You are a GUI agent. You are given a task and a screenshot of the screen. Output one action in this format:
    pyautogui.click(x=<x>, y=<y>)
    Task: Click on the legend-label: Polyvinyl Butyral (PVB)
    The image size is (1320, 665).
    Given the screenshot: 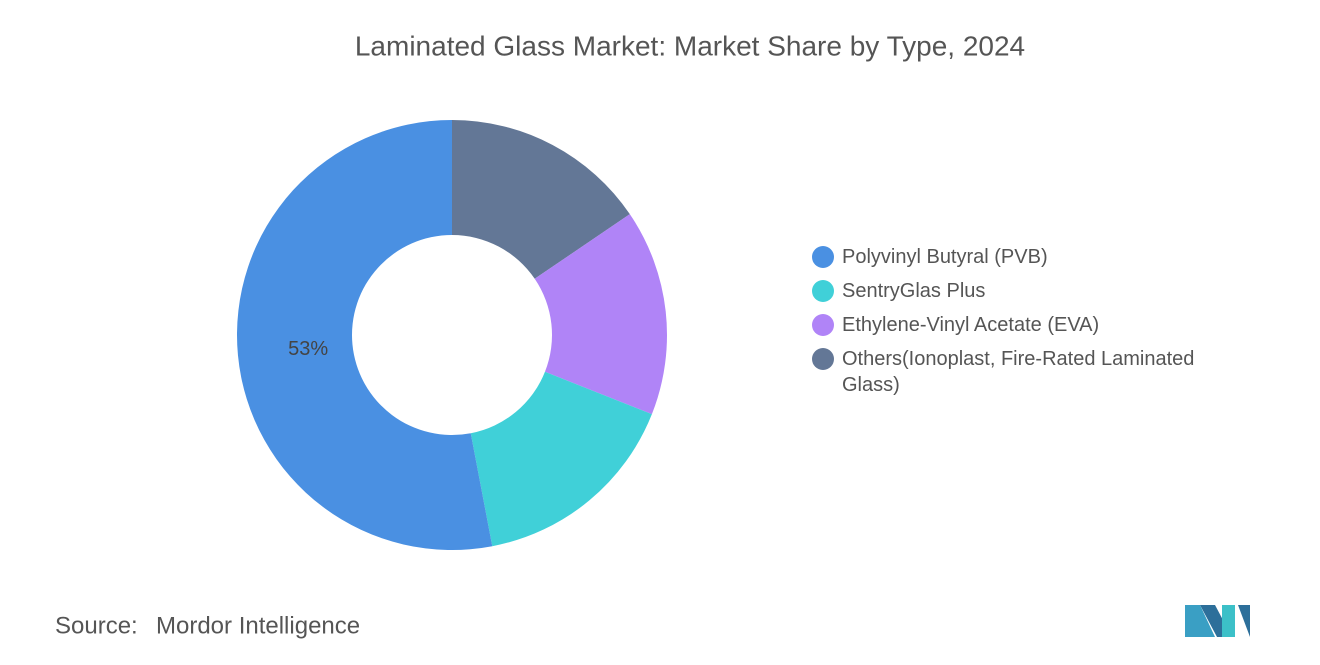 What is the action you would take?
    pyautogui.click(x=945, y=257)
    